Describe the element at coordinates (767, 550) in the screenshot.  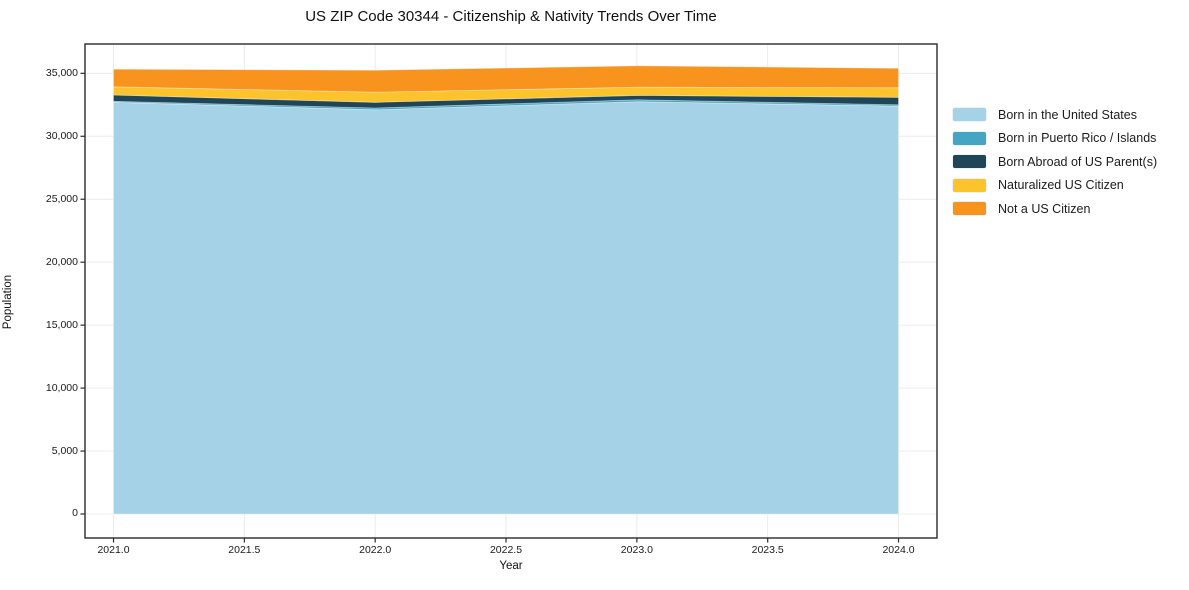
I see `x-tick-label: 2023.5` at that location.